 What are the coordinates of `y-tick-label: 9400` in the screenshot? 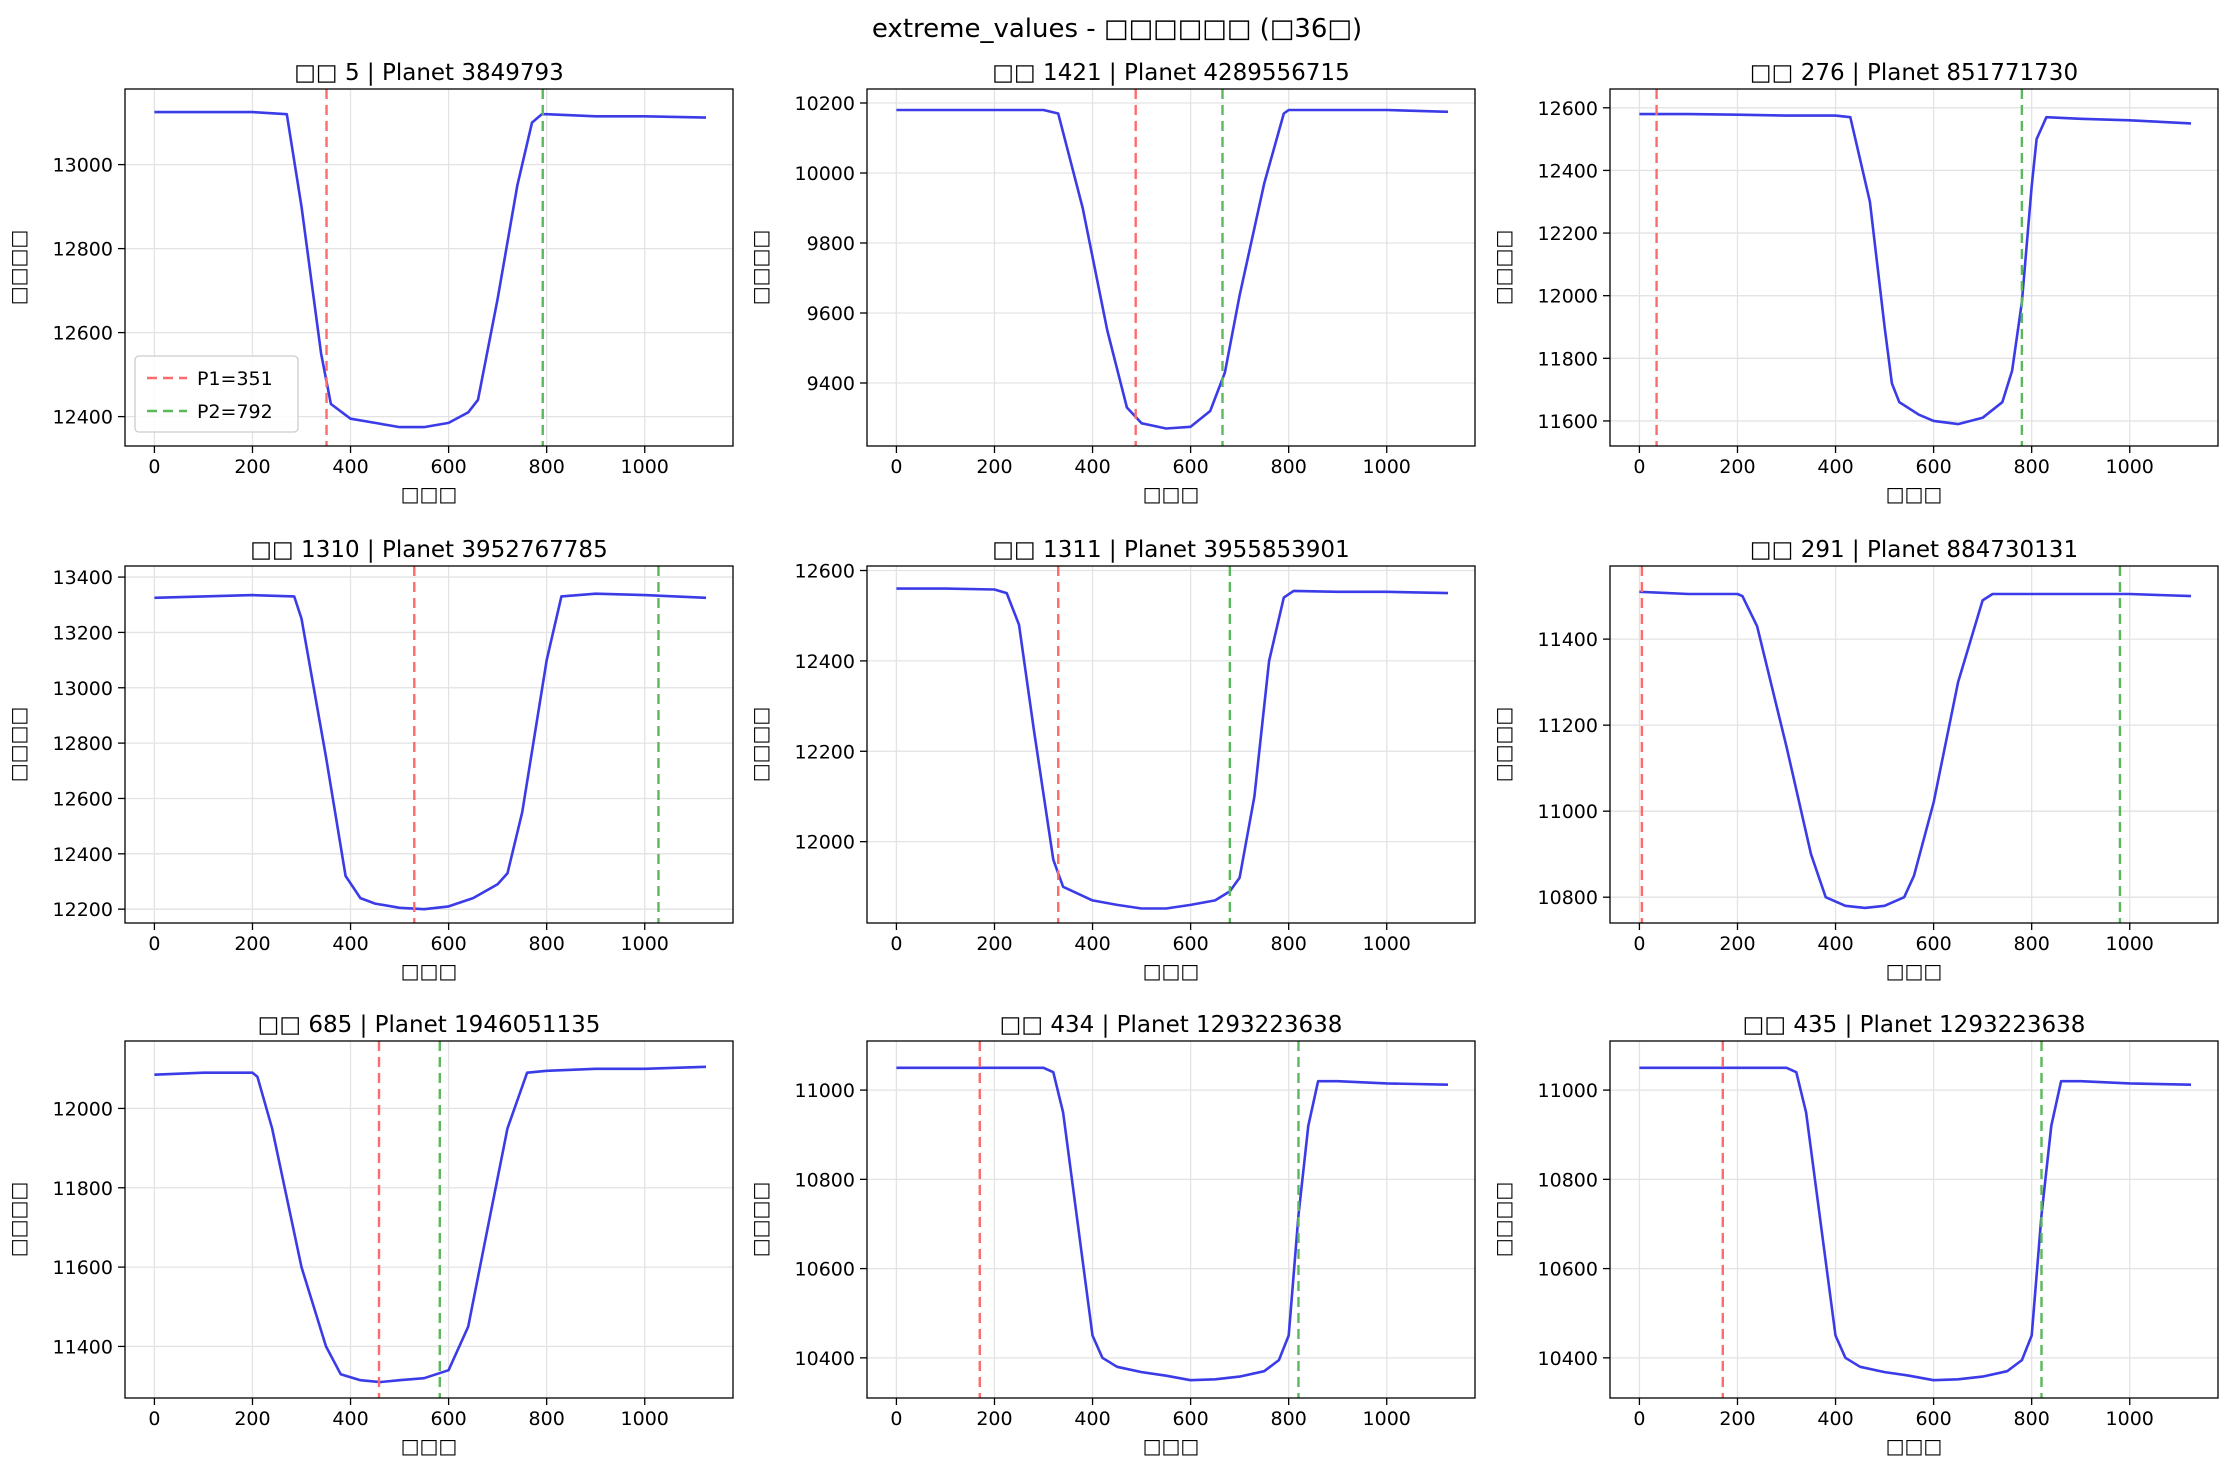 It's located at (831, 384).